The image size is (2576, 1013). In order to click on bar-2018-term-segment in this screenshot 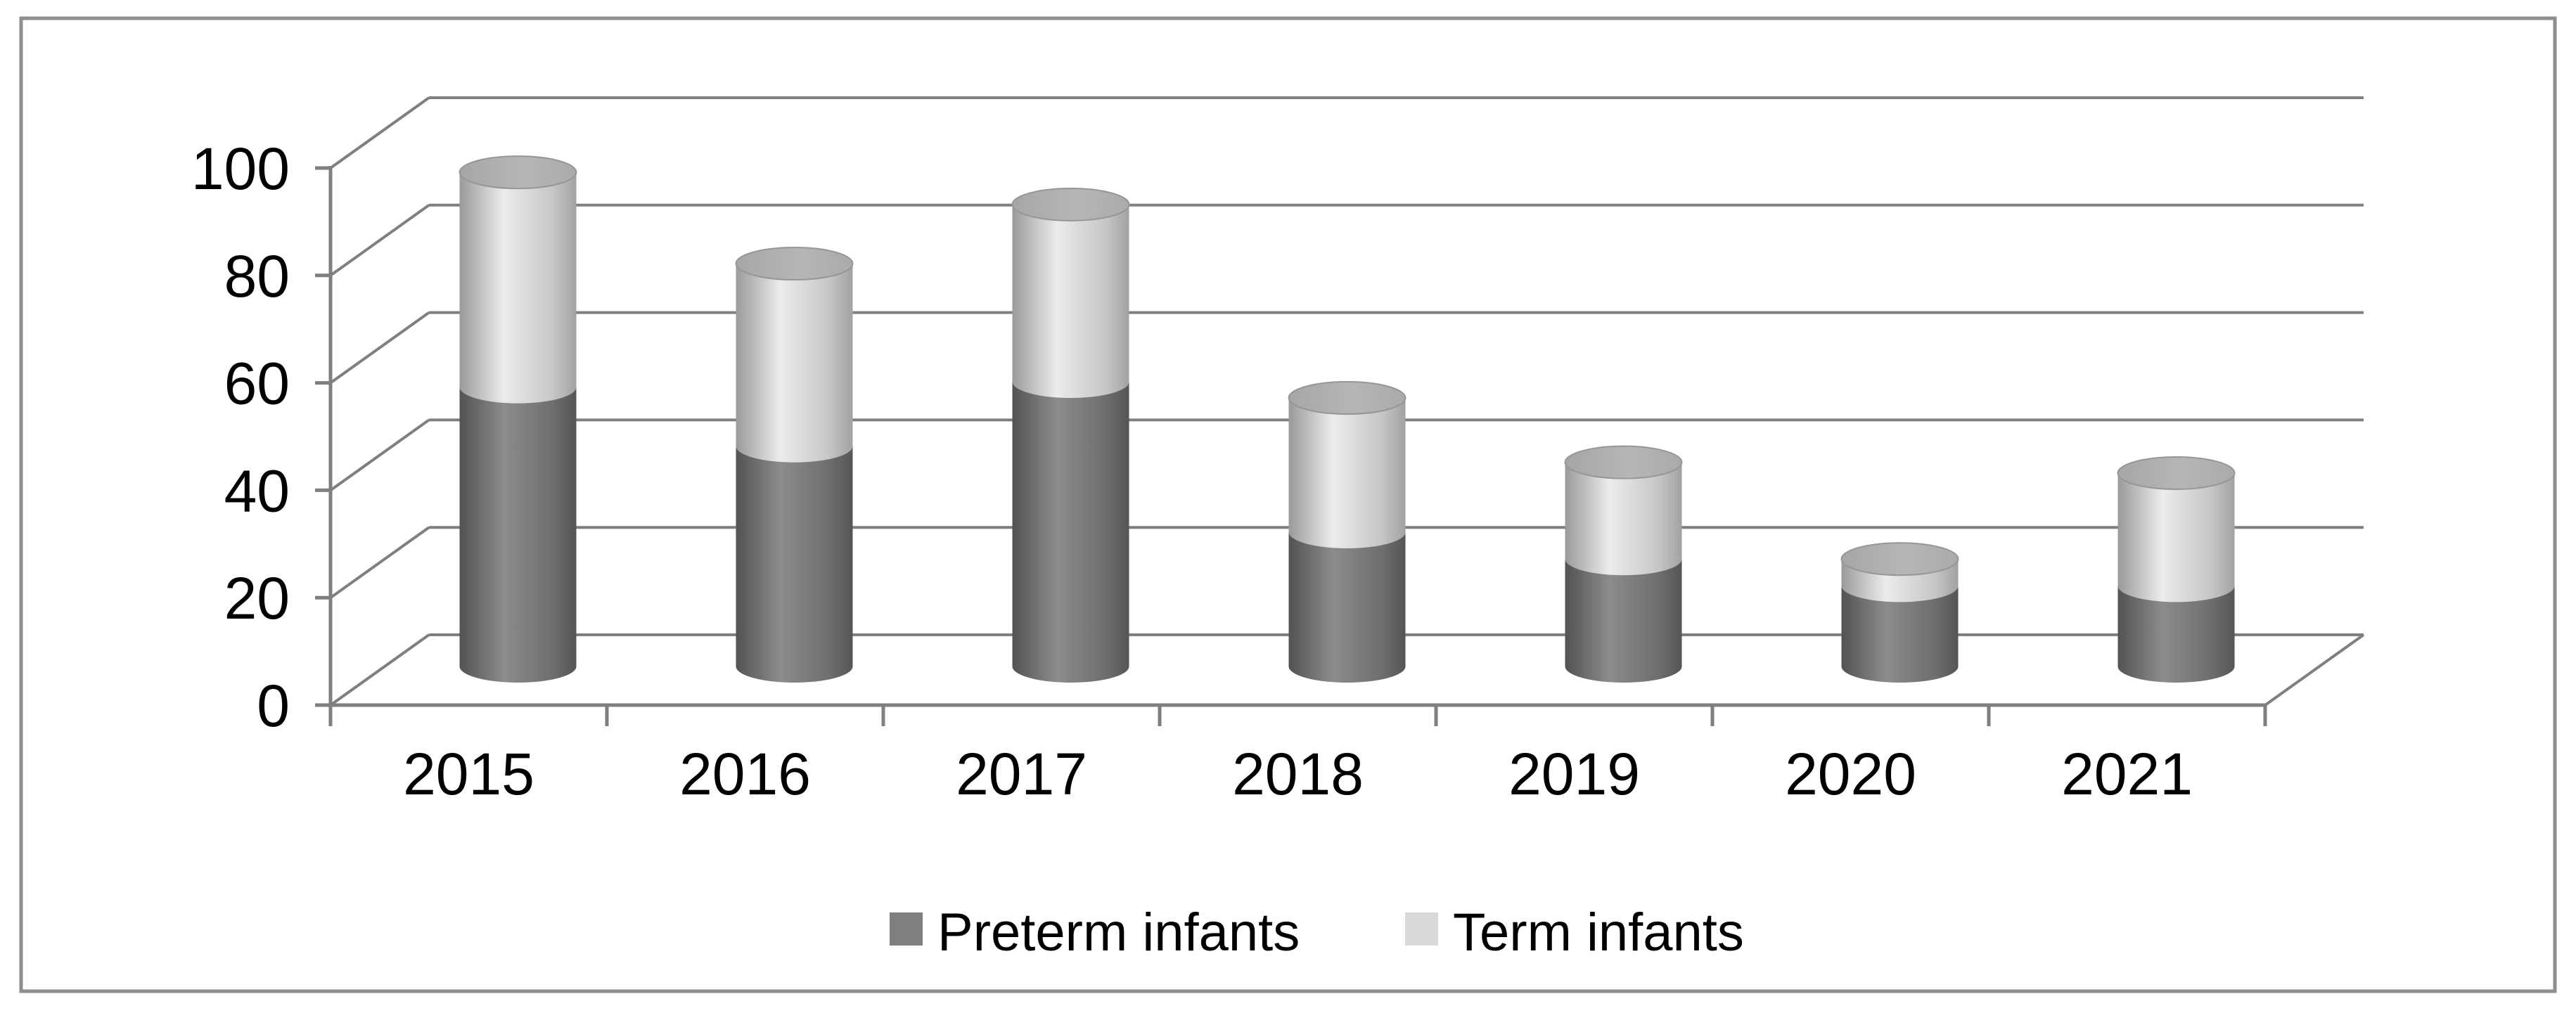, I will do `click(1347, 473)`.